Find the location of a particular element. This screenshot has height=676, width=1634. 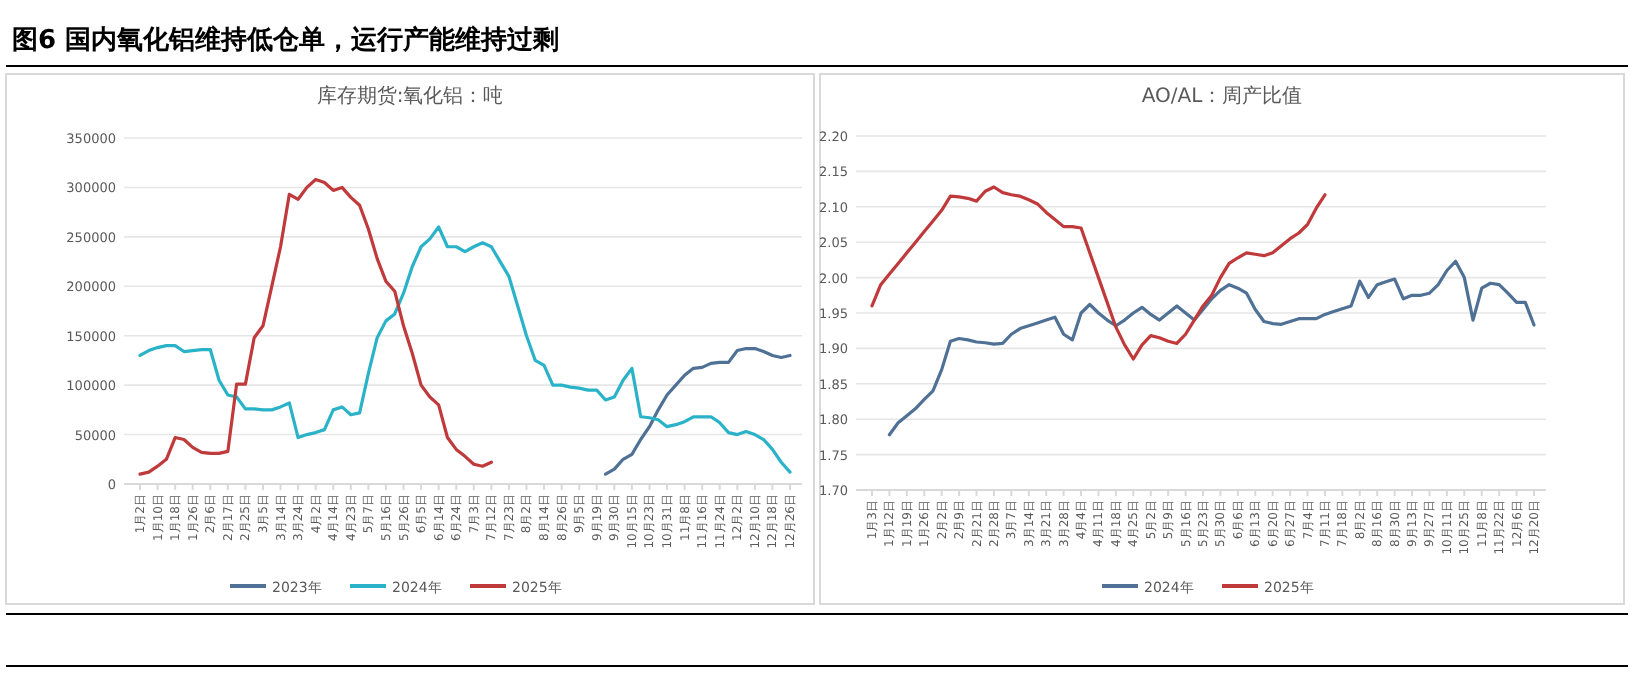

chart-title: AO/AL：周产比值 is located at coordinates (1222, 96).